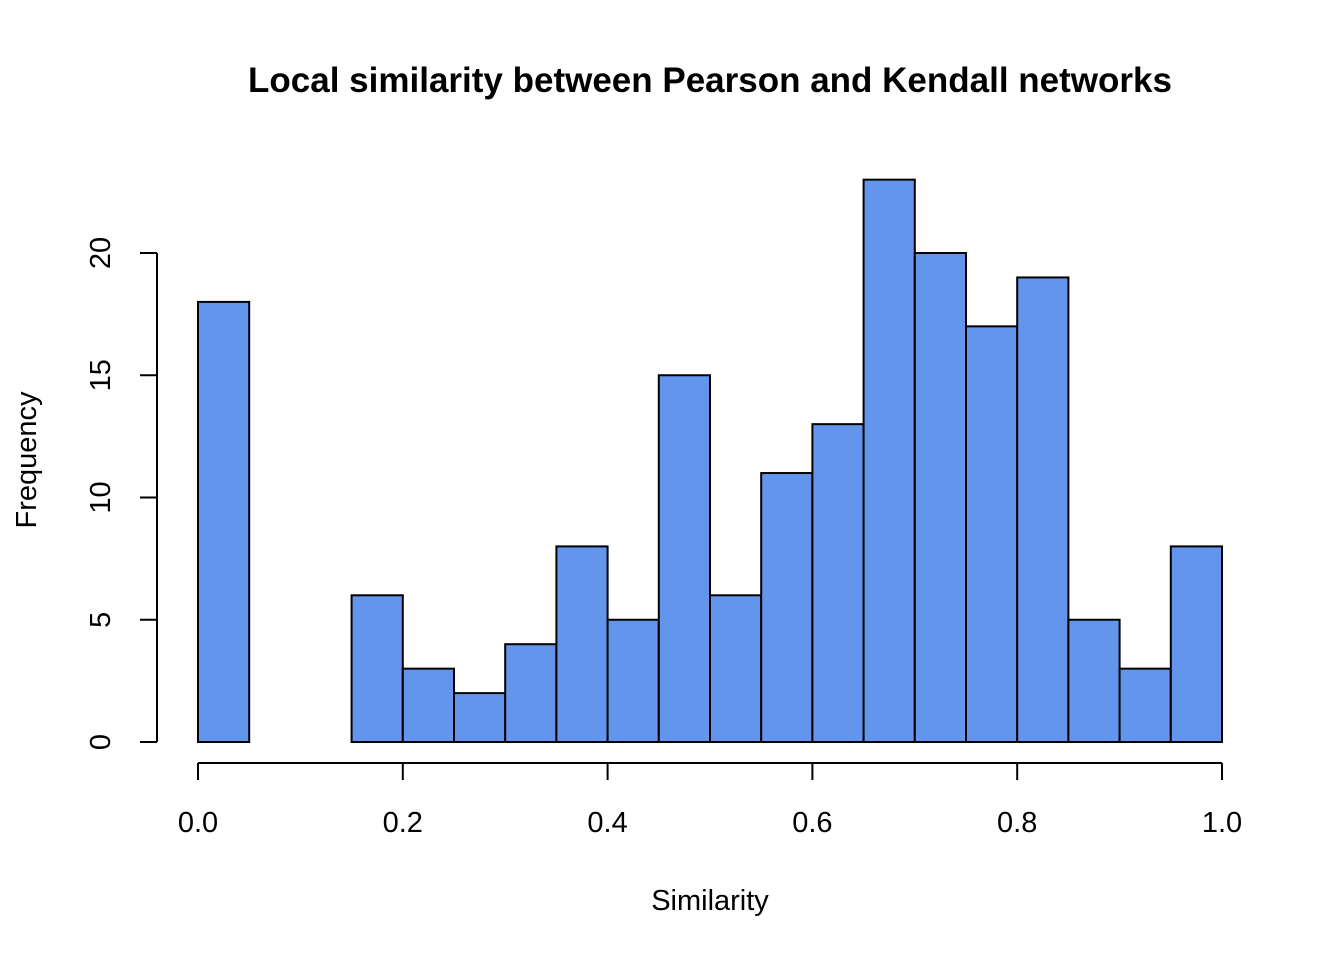  I want to click on x-tick-label: 0.4, so click(607, 823).